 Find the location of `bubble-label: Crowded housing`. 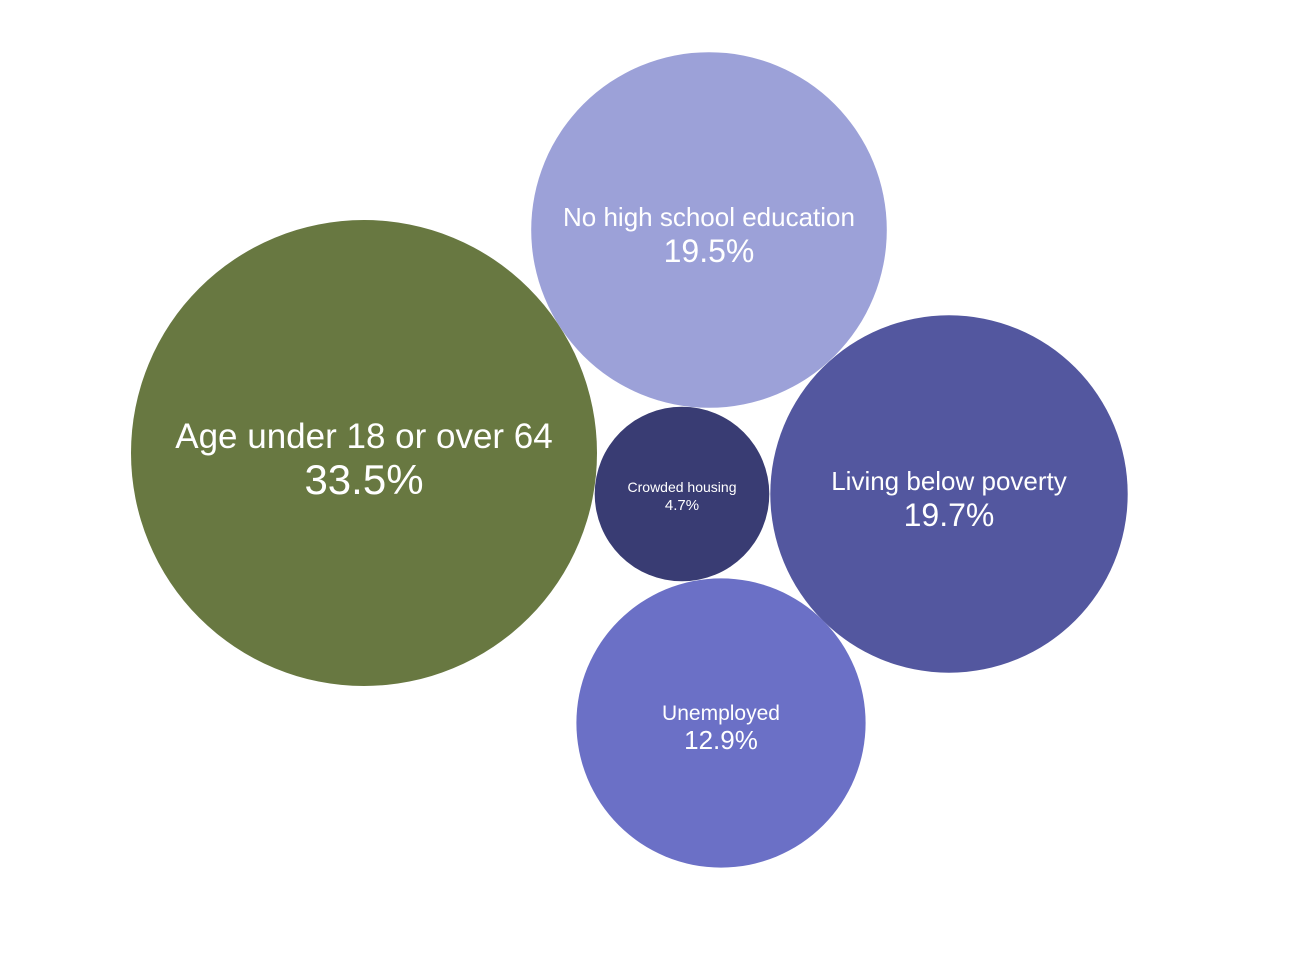

bubble-label: Crowded housing is located at coordinates (682, 487).